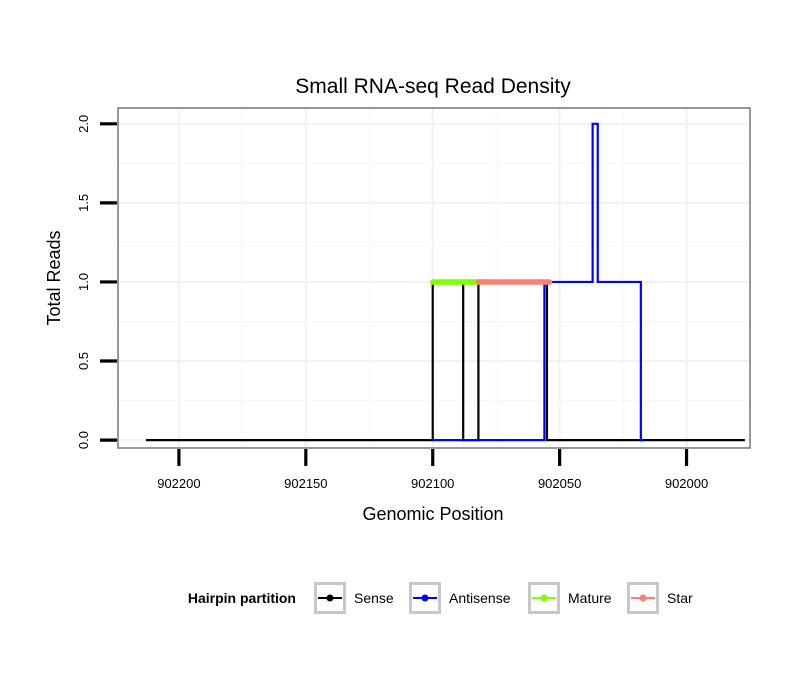  Describe the element at coordinates (432, 514) in the screenshot. I see `x-axis-label: Genomic Position` at that location.